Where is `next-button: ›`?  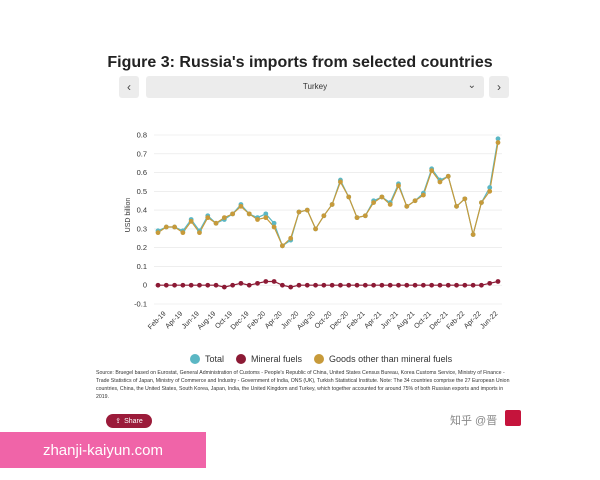
next-button: › is located at coordinates (499, 87).